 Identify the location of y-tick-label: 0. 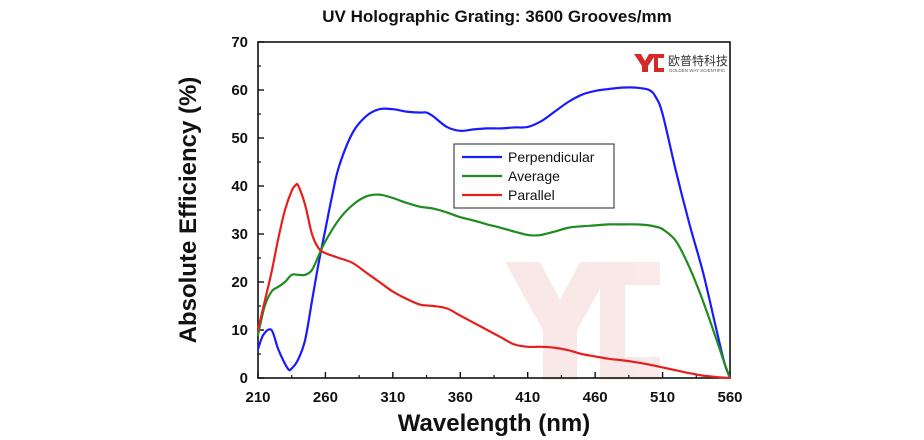
(244, 378).